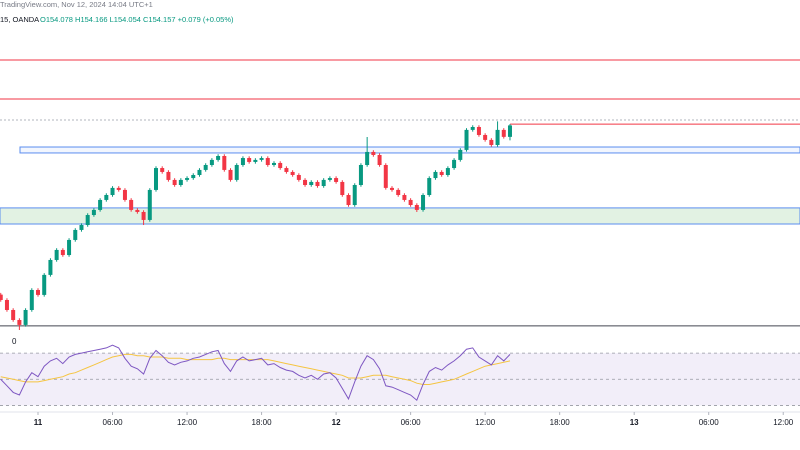  Describe the element at coordinates (14, 341) in the screenshot. I see `annotation: 0` at that location.